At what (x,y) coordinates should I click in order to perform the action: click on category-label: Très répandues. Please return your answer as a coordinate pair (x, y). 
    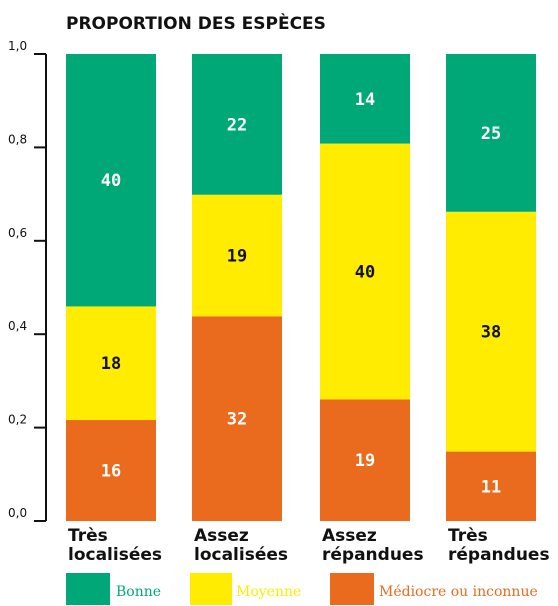
    Looking at the image, I should click on (499, 545).